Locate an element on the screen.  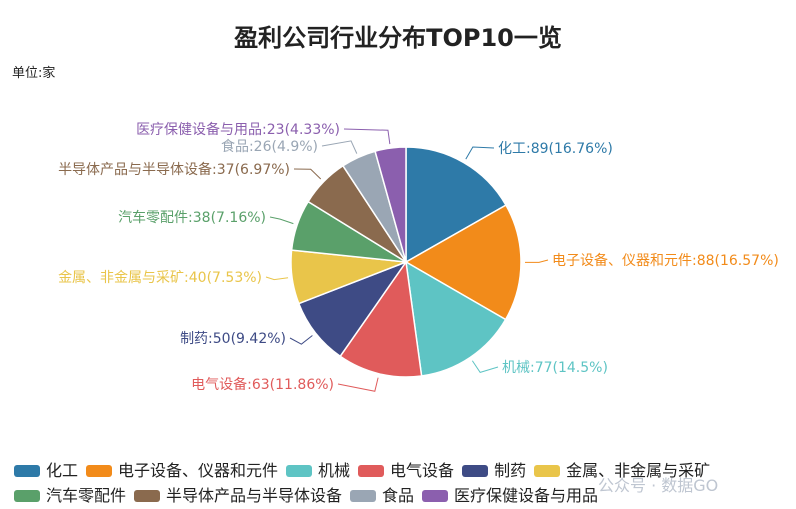
legend-item: 汽车零配件 is located at coordinates (70, 495).